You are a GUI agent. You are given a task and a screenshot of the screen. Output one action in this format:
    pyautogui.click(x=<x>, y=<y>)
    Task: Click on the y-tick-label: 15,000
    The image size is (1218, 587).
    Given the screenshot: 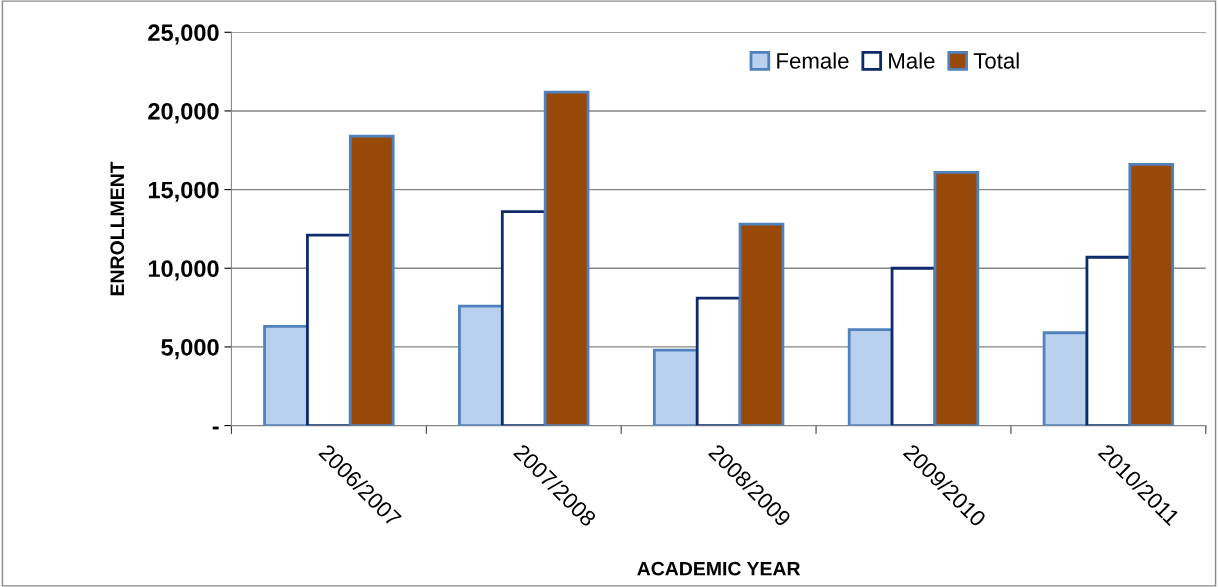 What is the action you would take?
    pyautogui.click(x=183, y=191)
    